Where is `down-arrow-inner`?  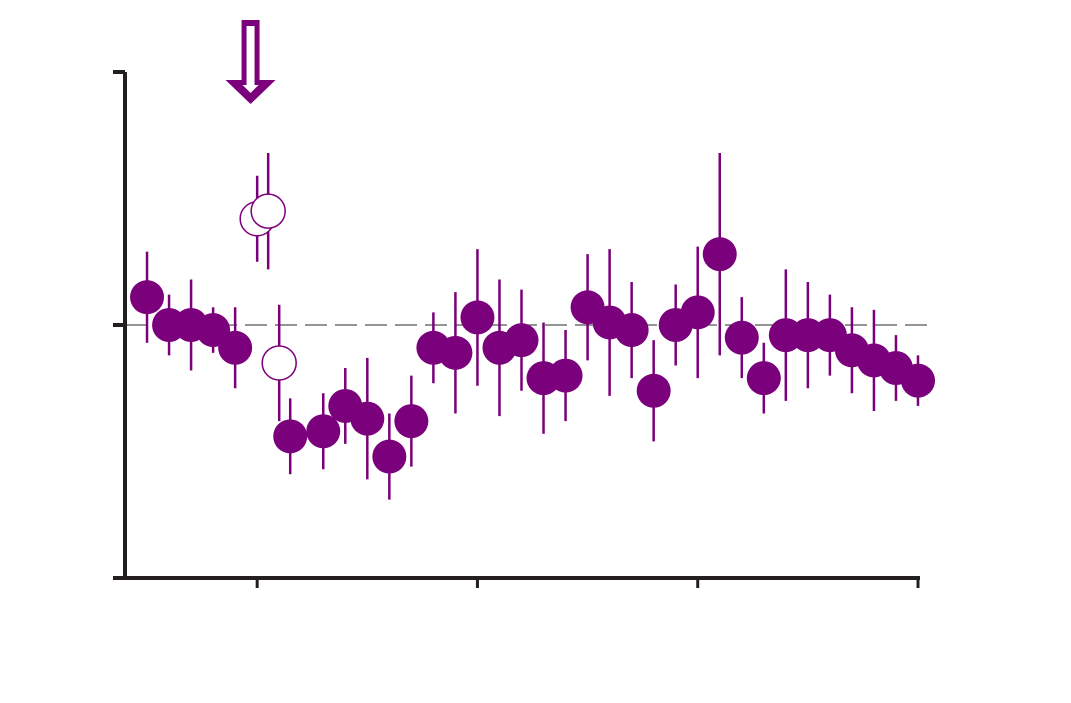 down-arrow-inner is located at coordinates (250, 59).